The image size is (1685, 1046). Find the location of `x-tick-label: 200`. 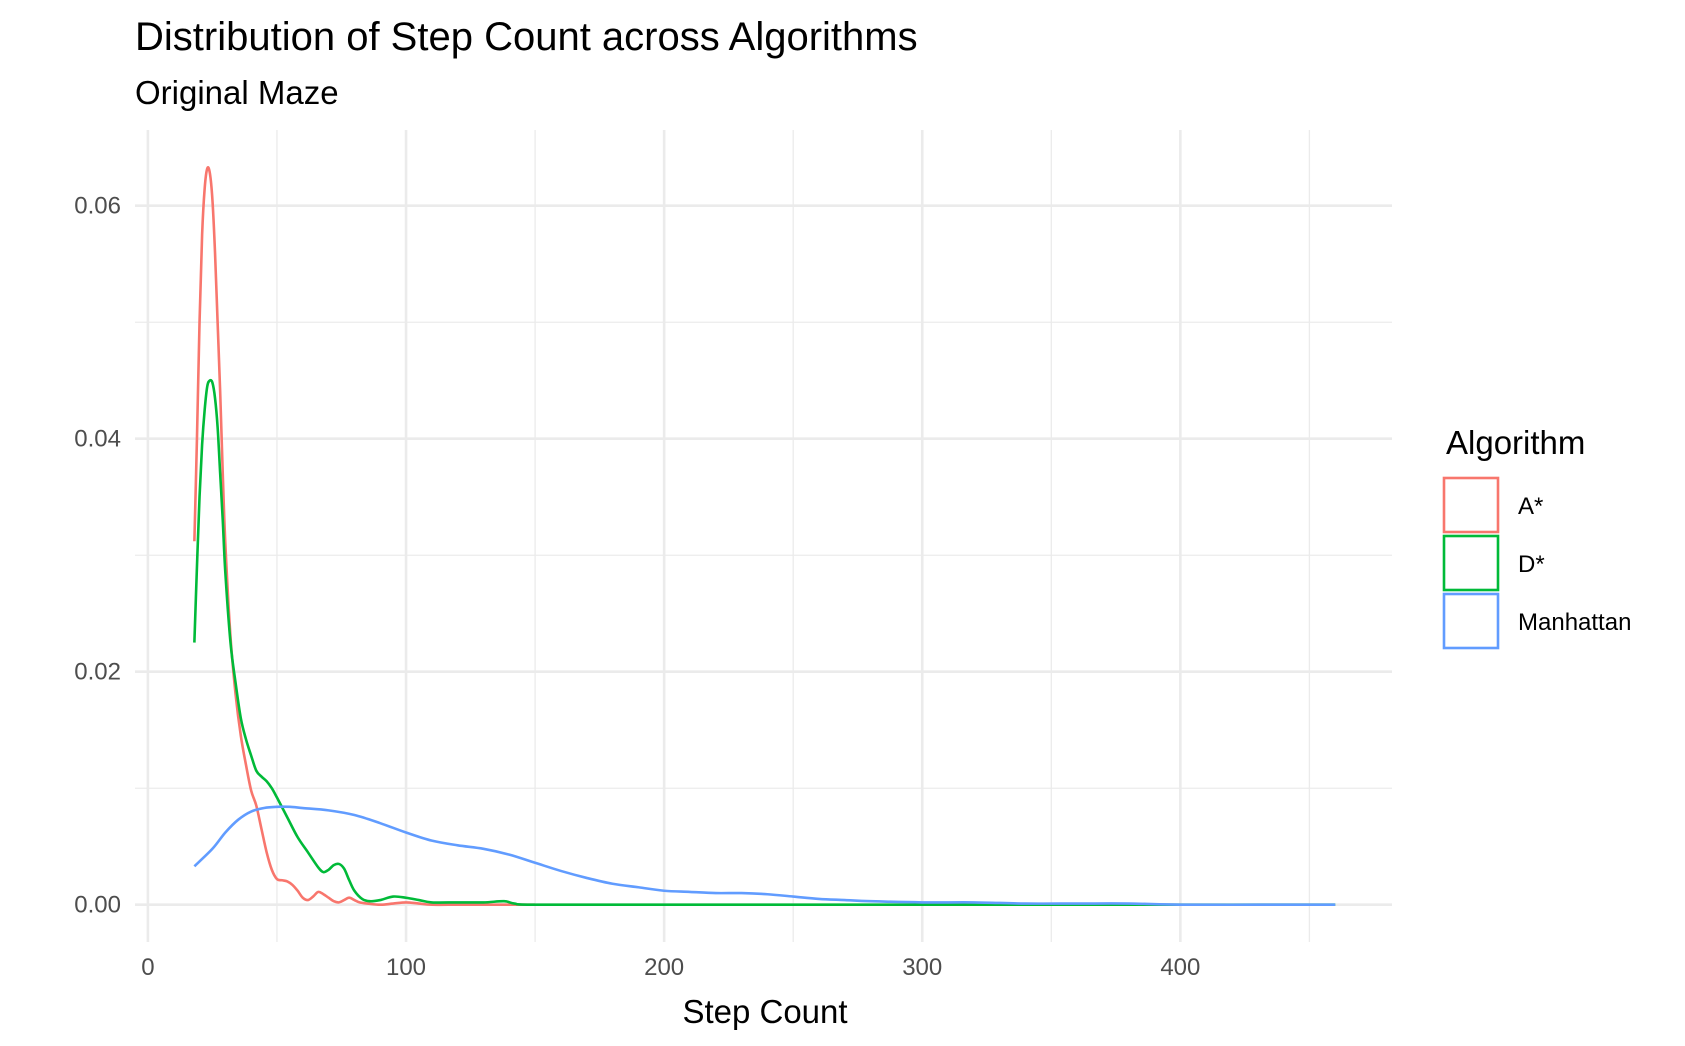

x-tick-label: 200 is located at coordinates (664, 967).